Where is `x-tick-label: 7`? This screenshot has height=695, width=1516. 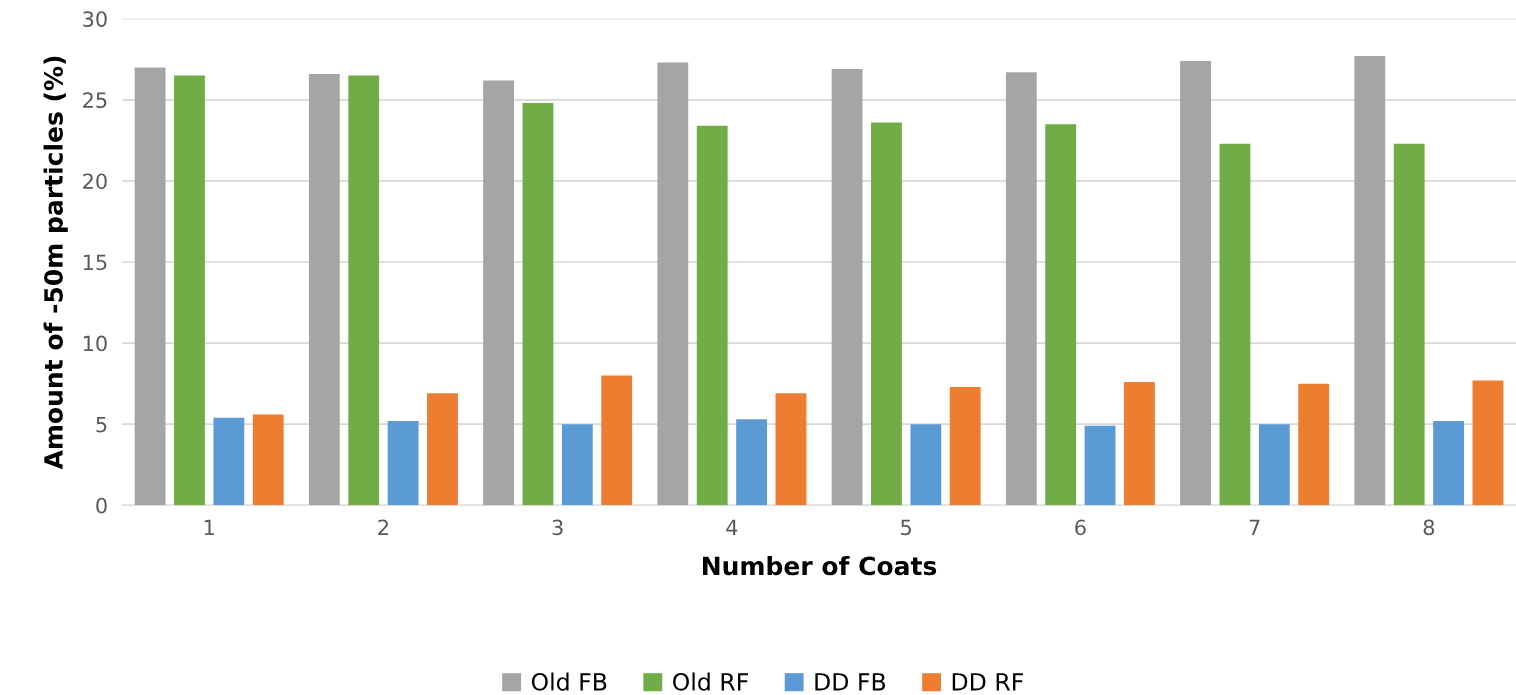
x-tick-label: 7 is located at coordinates (1254, 527).